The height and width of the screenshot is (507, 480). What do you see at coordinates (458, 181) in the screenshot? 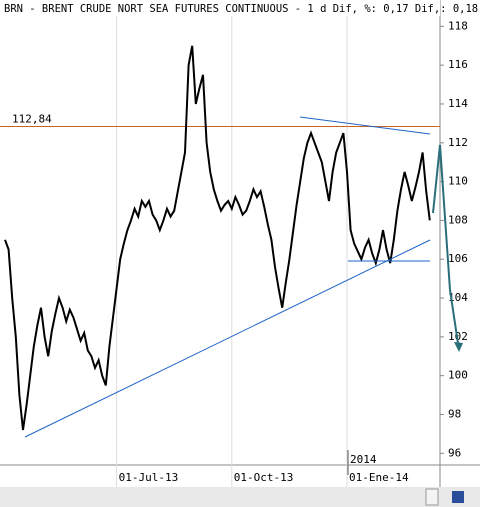
I see `y-tick-label: 110` at bounding box center [458, 181].